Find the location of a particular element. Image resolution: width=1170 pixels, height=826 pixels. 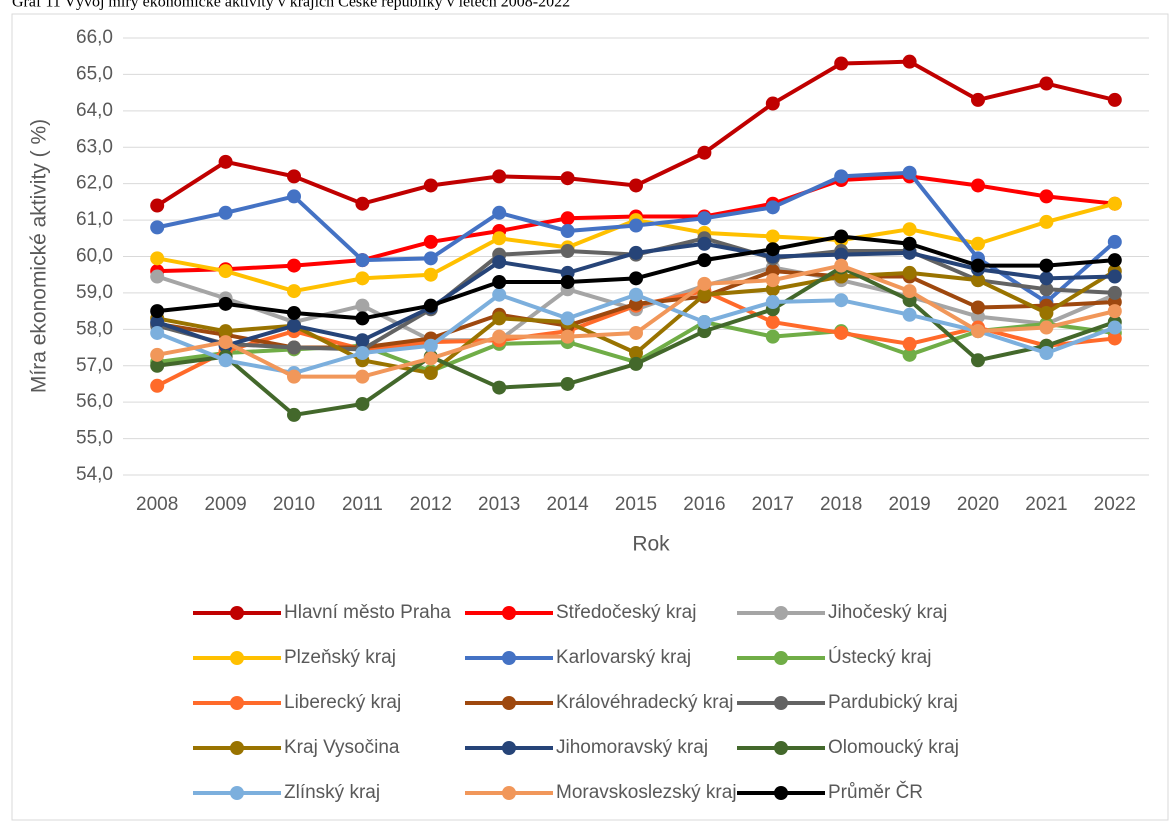

legend-label: Moravskoslezský kraj is located at coordinates (646, 792).